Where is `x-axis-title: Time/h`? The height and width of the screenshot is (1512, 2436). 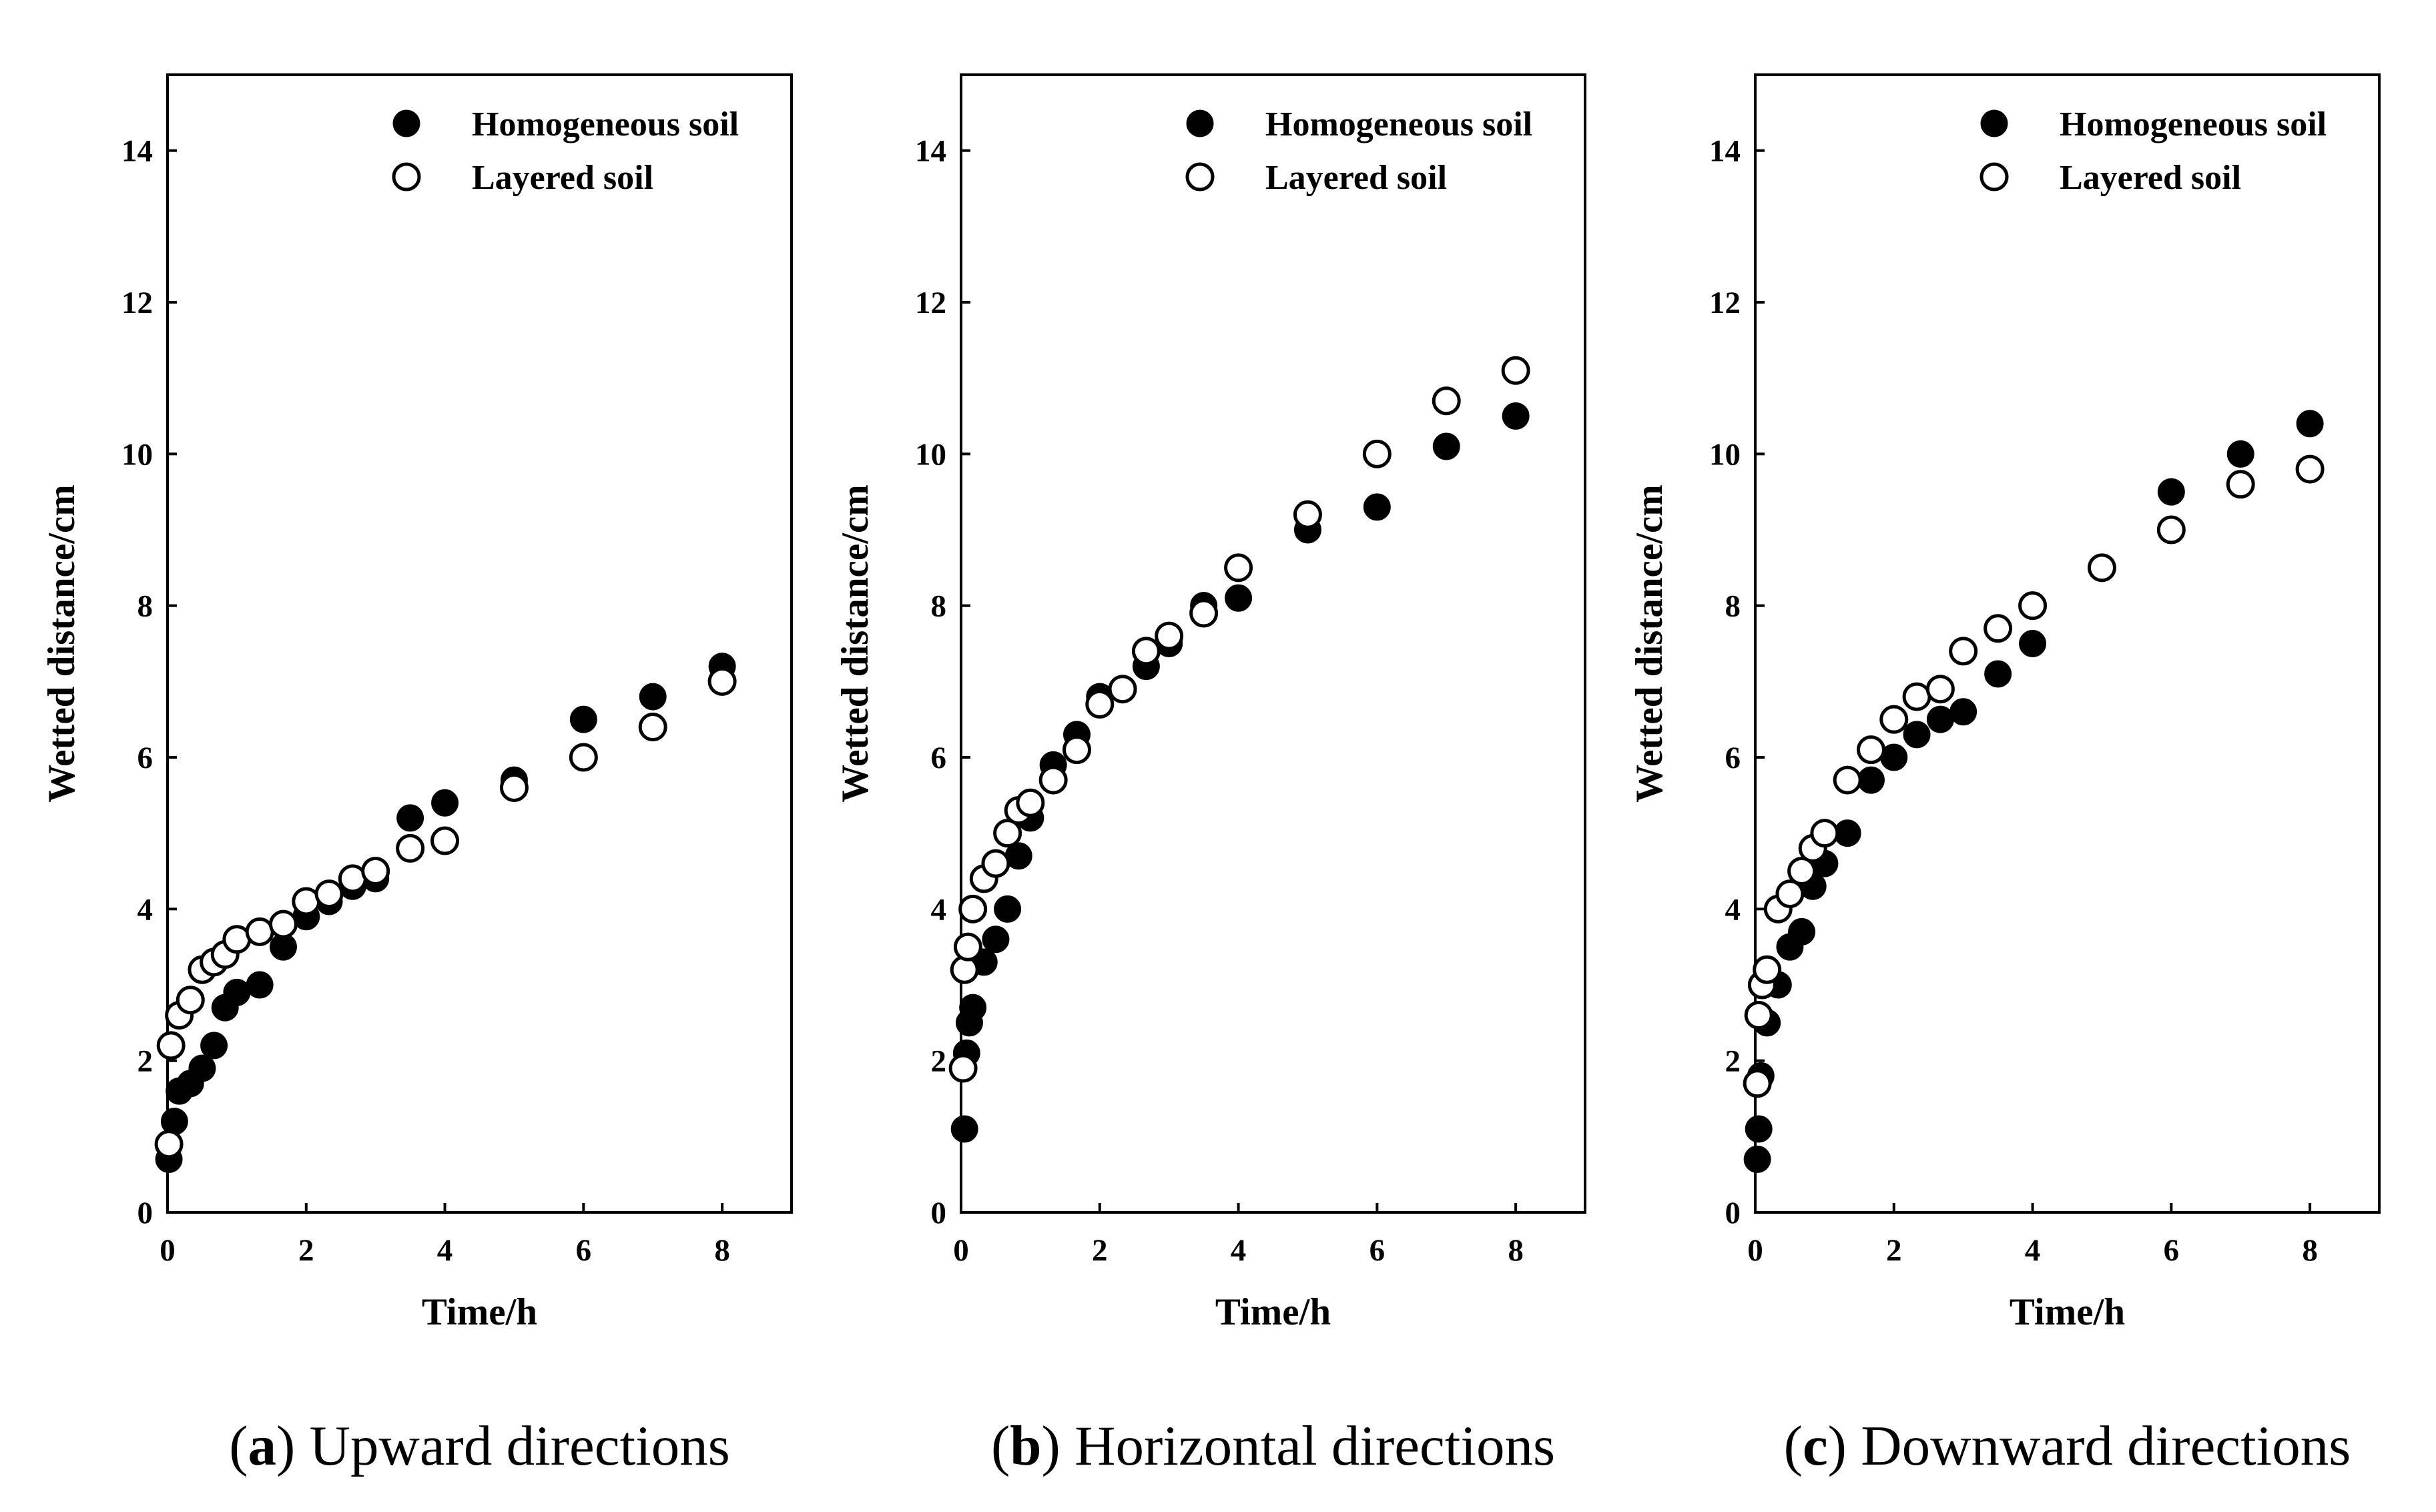 x-axis-title: Time/h is located at coordinates (479, 1312).